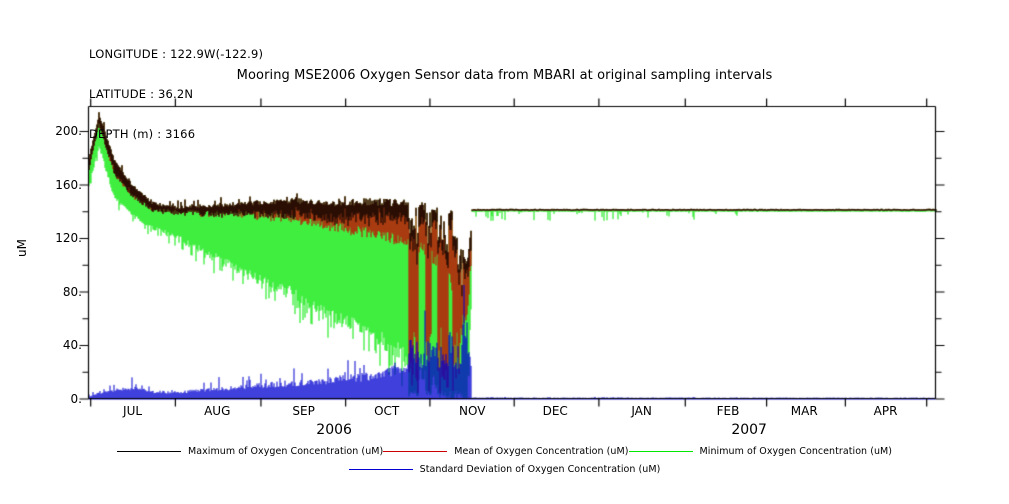 Image resolution: width=1009 pixels, height=504 pixels. Describe the element at coordinates (68, 131) in the screenshot. I see `y-tick-label: 200.` at that location.